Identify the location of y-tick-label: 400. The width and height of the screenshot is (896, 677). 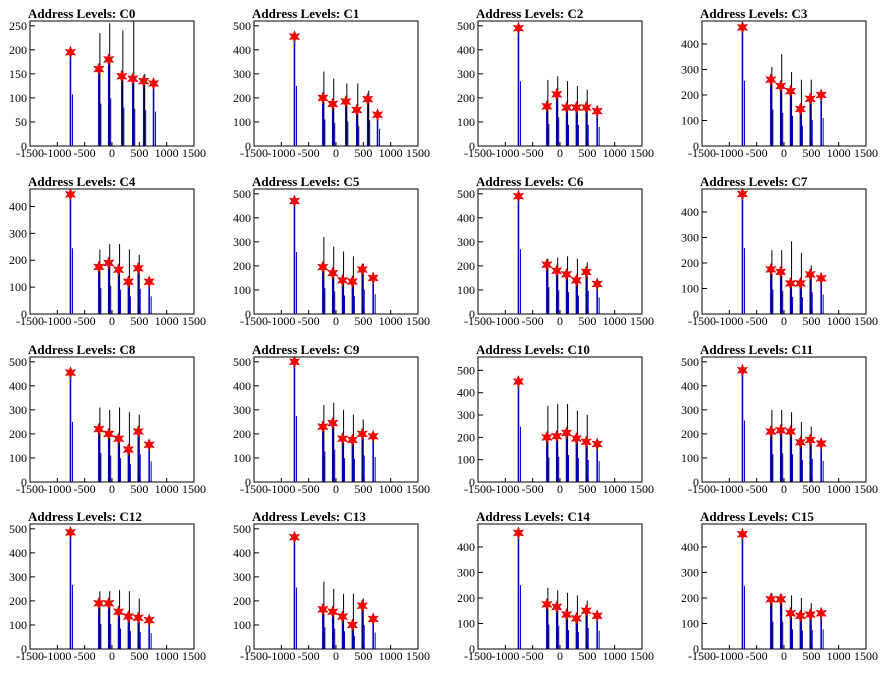
(690, 212).